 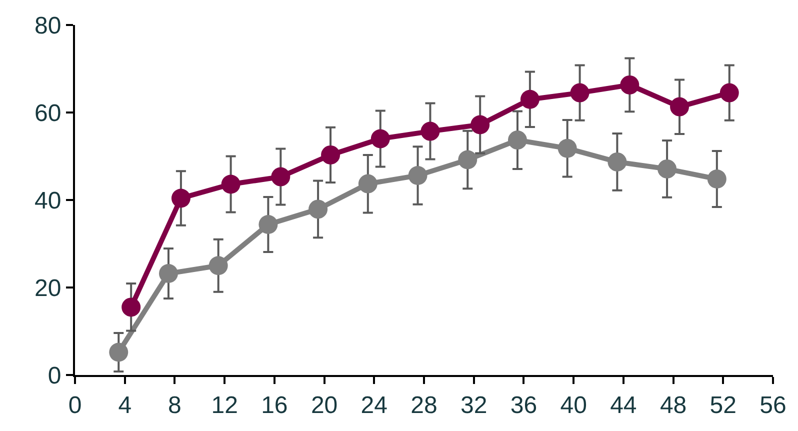 I want to click on y-tick-label: 0, so click(x=55, y=376).